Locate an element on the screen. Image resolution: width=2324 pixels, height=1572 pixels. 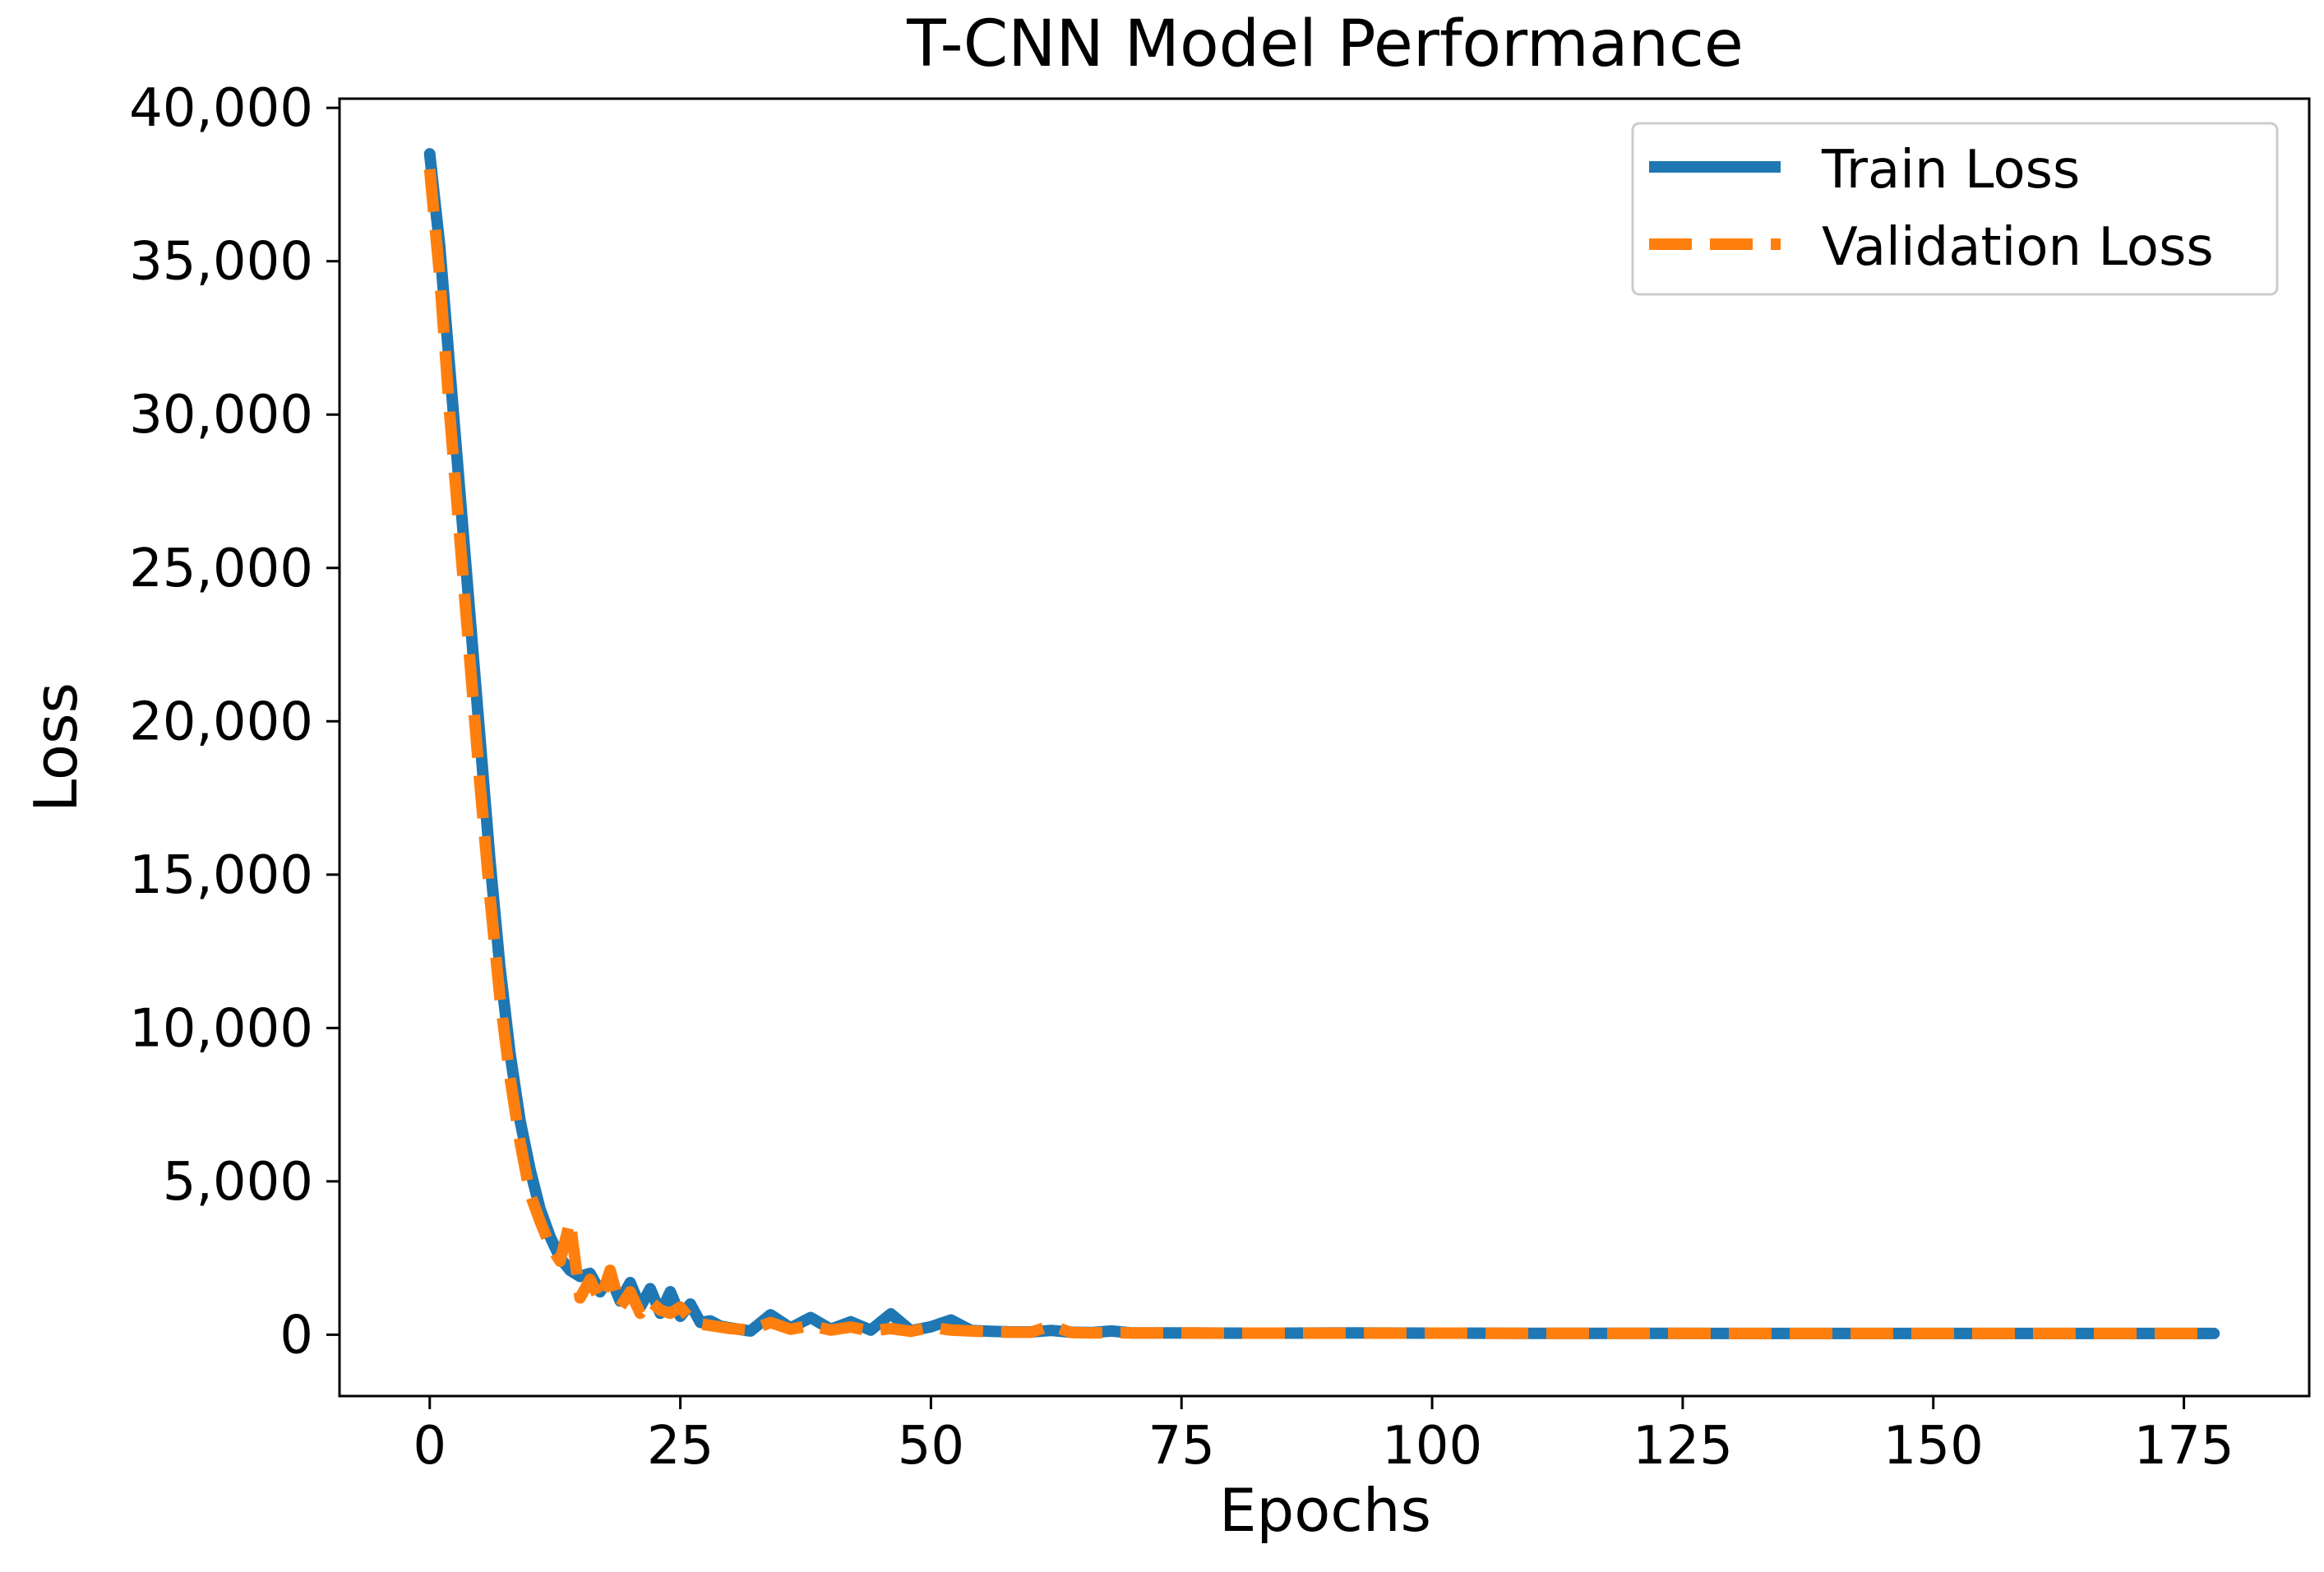
x-tick-label: 150 is located at coordinates (1933, 1447).